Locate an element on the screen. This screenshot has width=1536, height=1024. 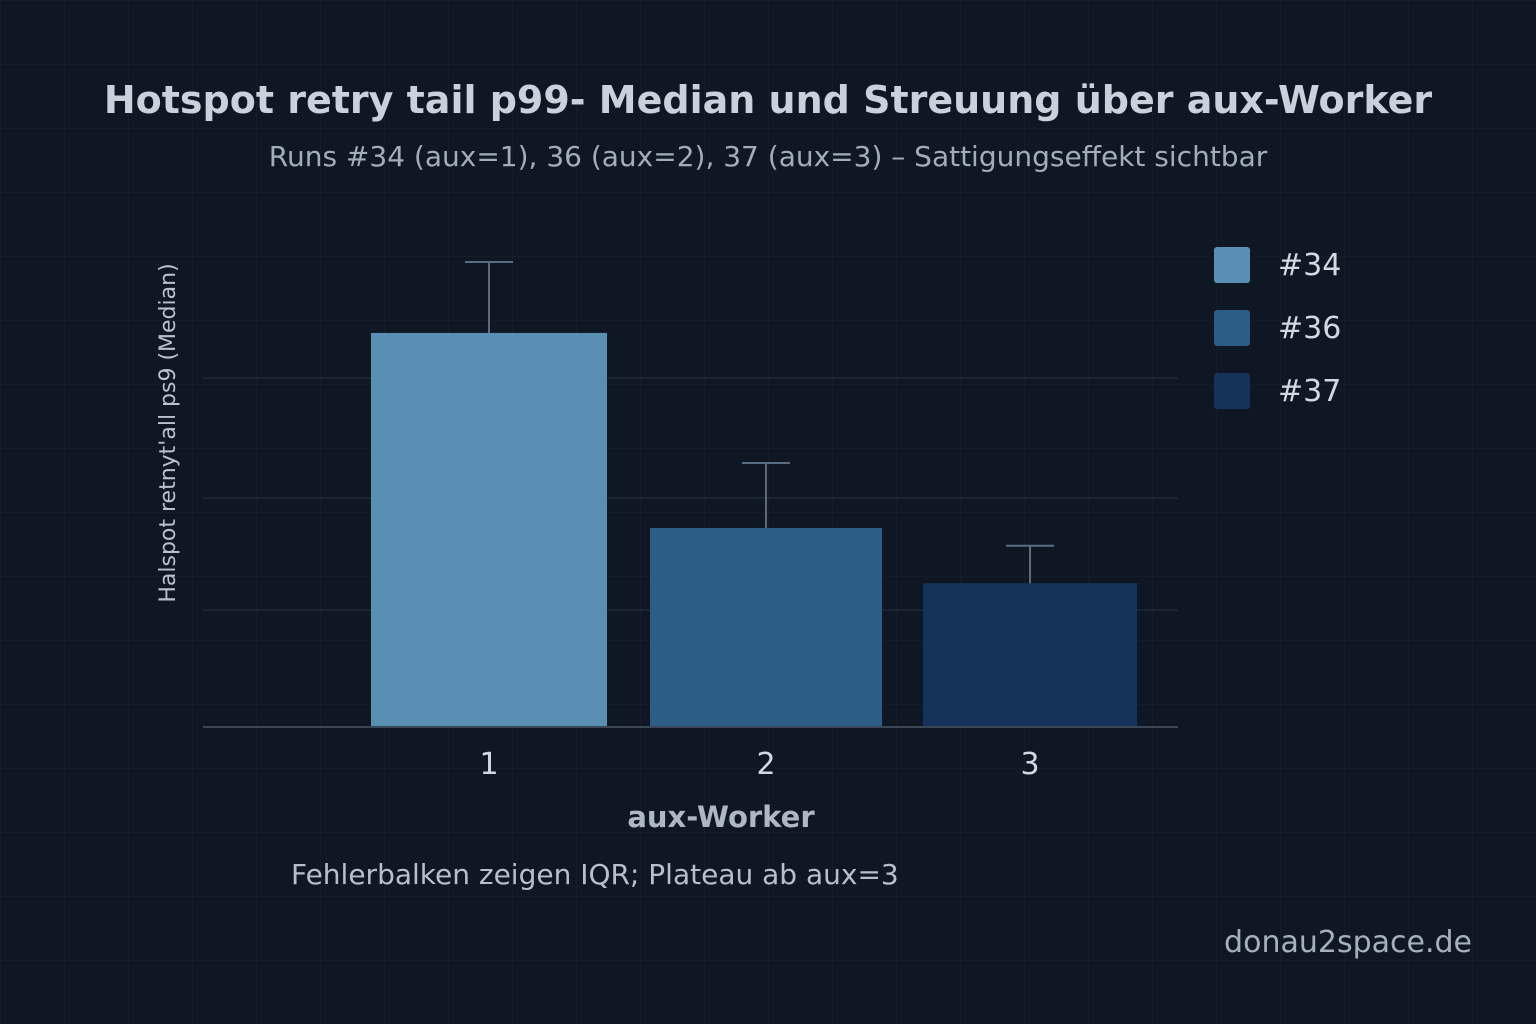
x-axis-label: aux-Worker is located at coordinates (721, 817).